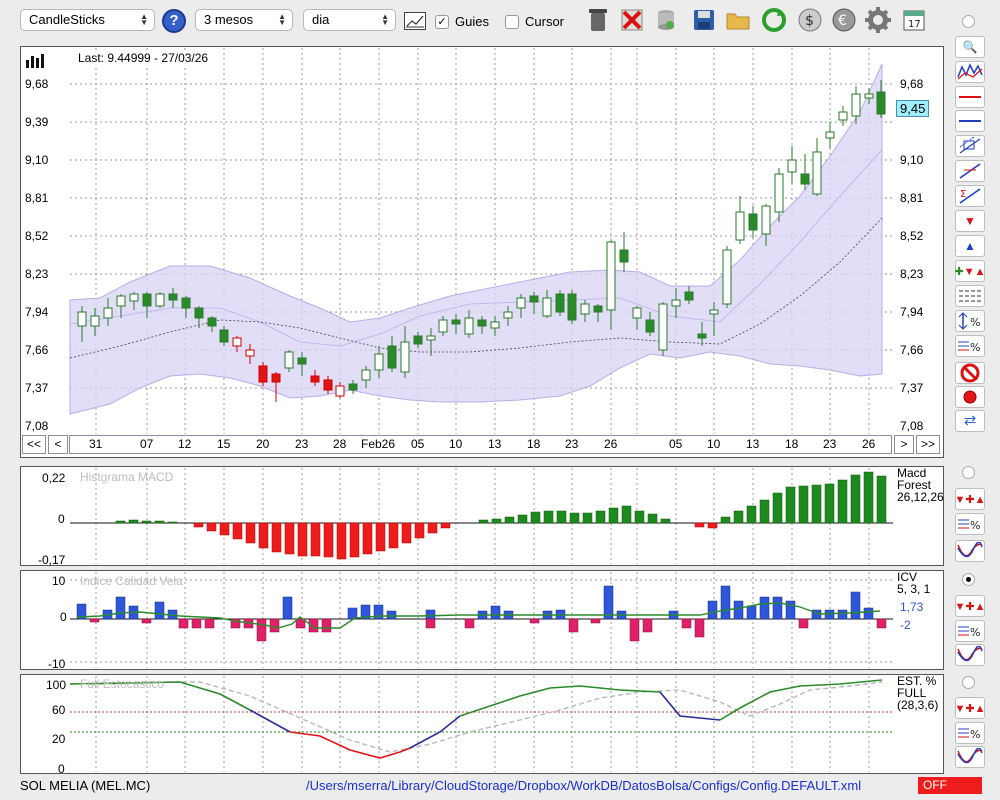  Describe the element at coordinates (37, 122) in the screenshot. I see `y-label: 9,39` at that location.